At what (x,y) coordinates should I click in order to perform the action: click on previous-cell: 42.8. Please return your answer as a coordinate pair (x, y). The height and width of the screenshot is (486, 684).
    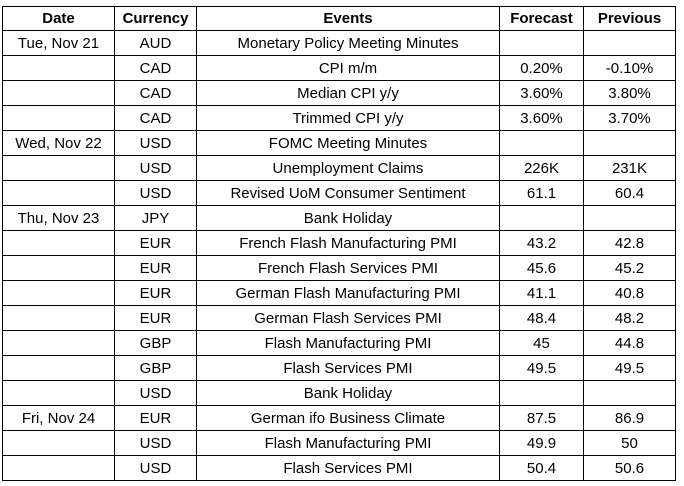
    Looking at the image, I should click on (629, 243).